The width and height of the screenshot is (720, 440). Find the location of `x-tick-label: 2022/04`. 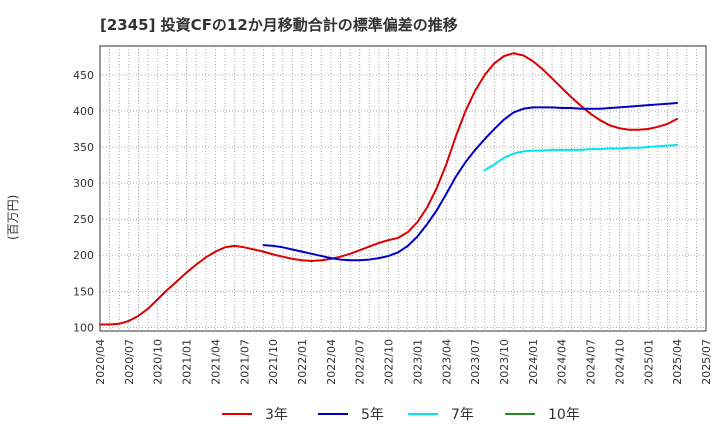

x-tick-label: 2022/04 is located at coordinates (331, 362).